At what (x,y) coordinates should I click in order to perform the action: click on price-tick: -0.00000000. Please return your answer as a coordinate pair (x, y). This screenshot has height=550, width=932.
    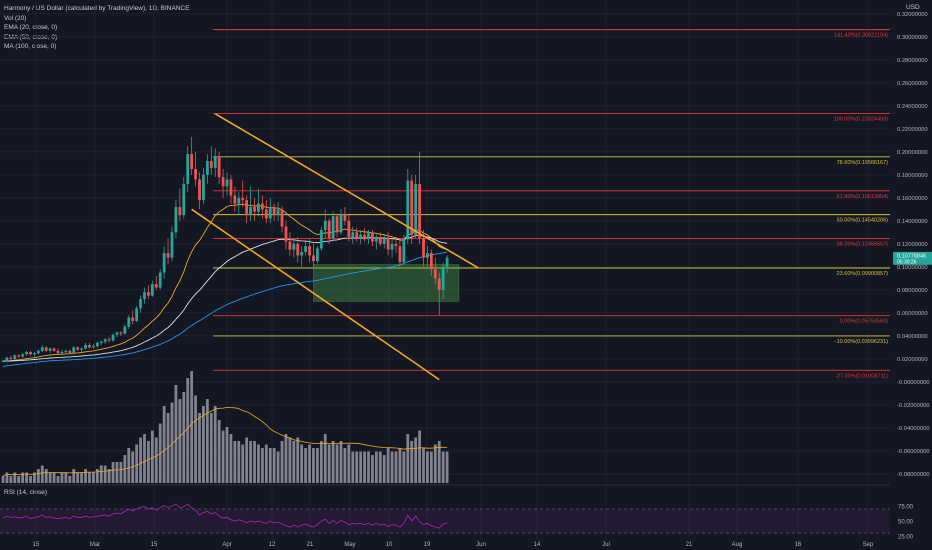
    Looking at the image, I should click on (913, 383).